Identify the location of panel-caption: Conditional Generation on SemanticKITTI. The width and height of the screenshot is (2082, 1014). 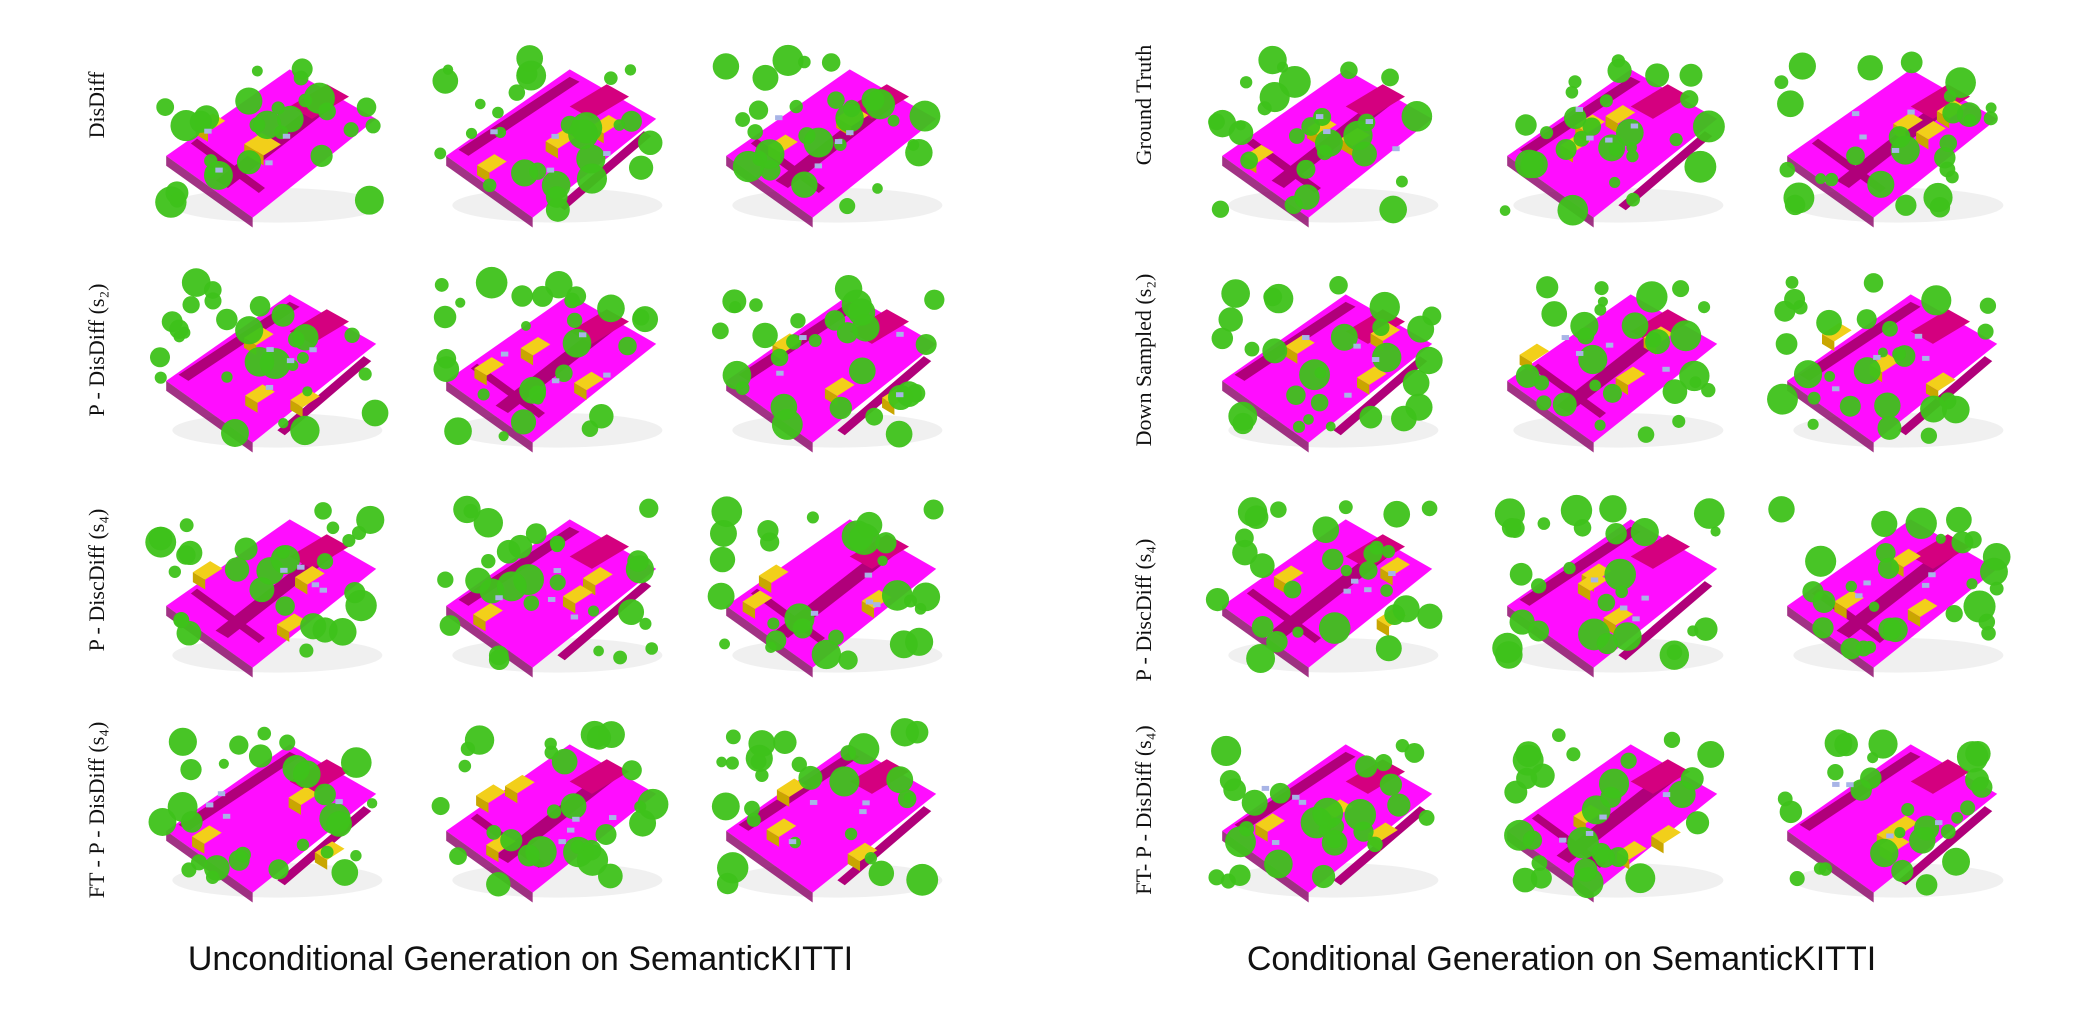
(1561, 959).